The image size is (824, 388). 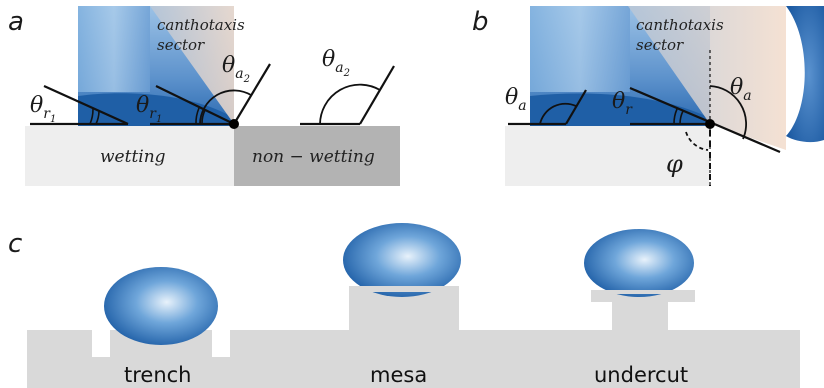 What do you see at coordinates (728, 112) in the screenshot?
I see `angle-arc-b-right` at bounding box center [728, 112].